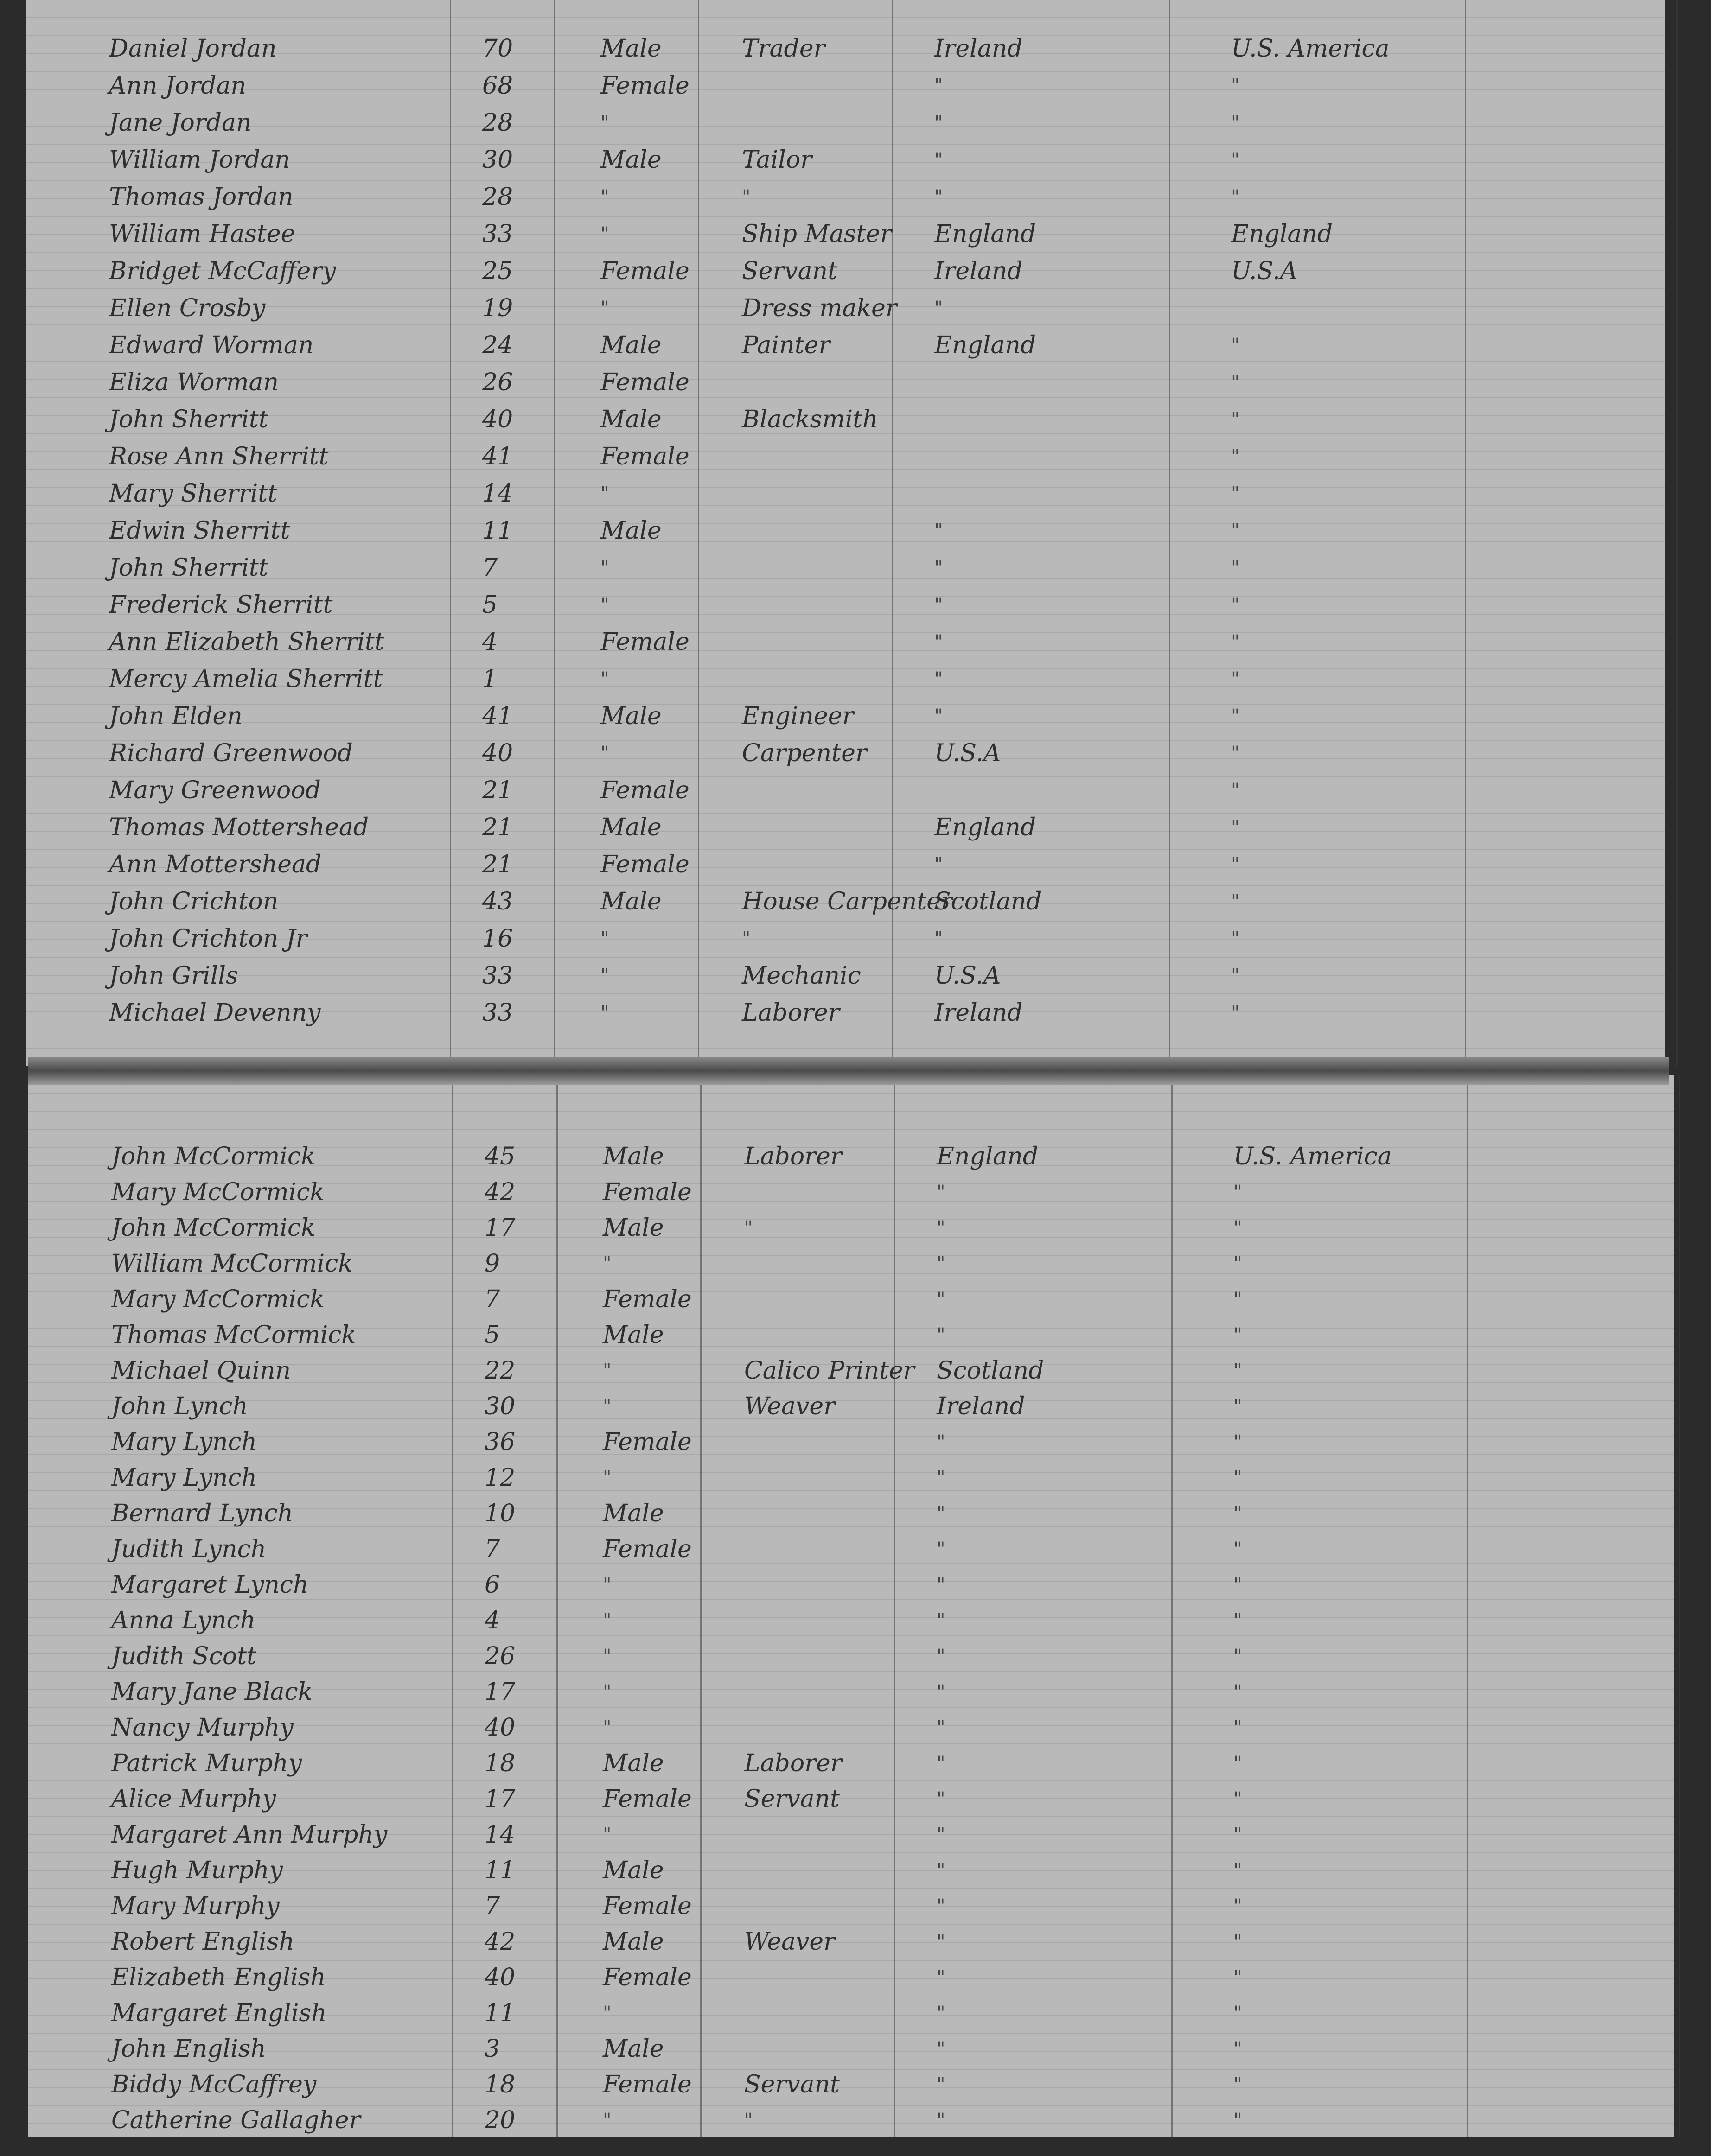 The image size is (1711, 2156). Describe the element at coordinates (851, 1442) in the screenshot. I see `register-entry: Mary Lynch 36 Female " "` at that location.